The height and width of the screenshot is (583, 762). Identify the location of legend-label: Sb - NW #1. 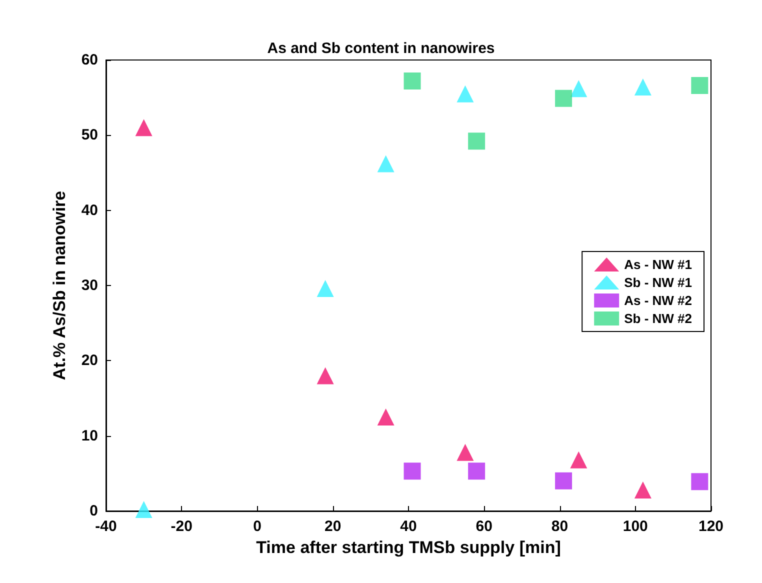
(658, 282).